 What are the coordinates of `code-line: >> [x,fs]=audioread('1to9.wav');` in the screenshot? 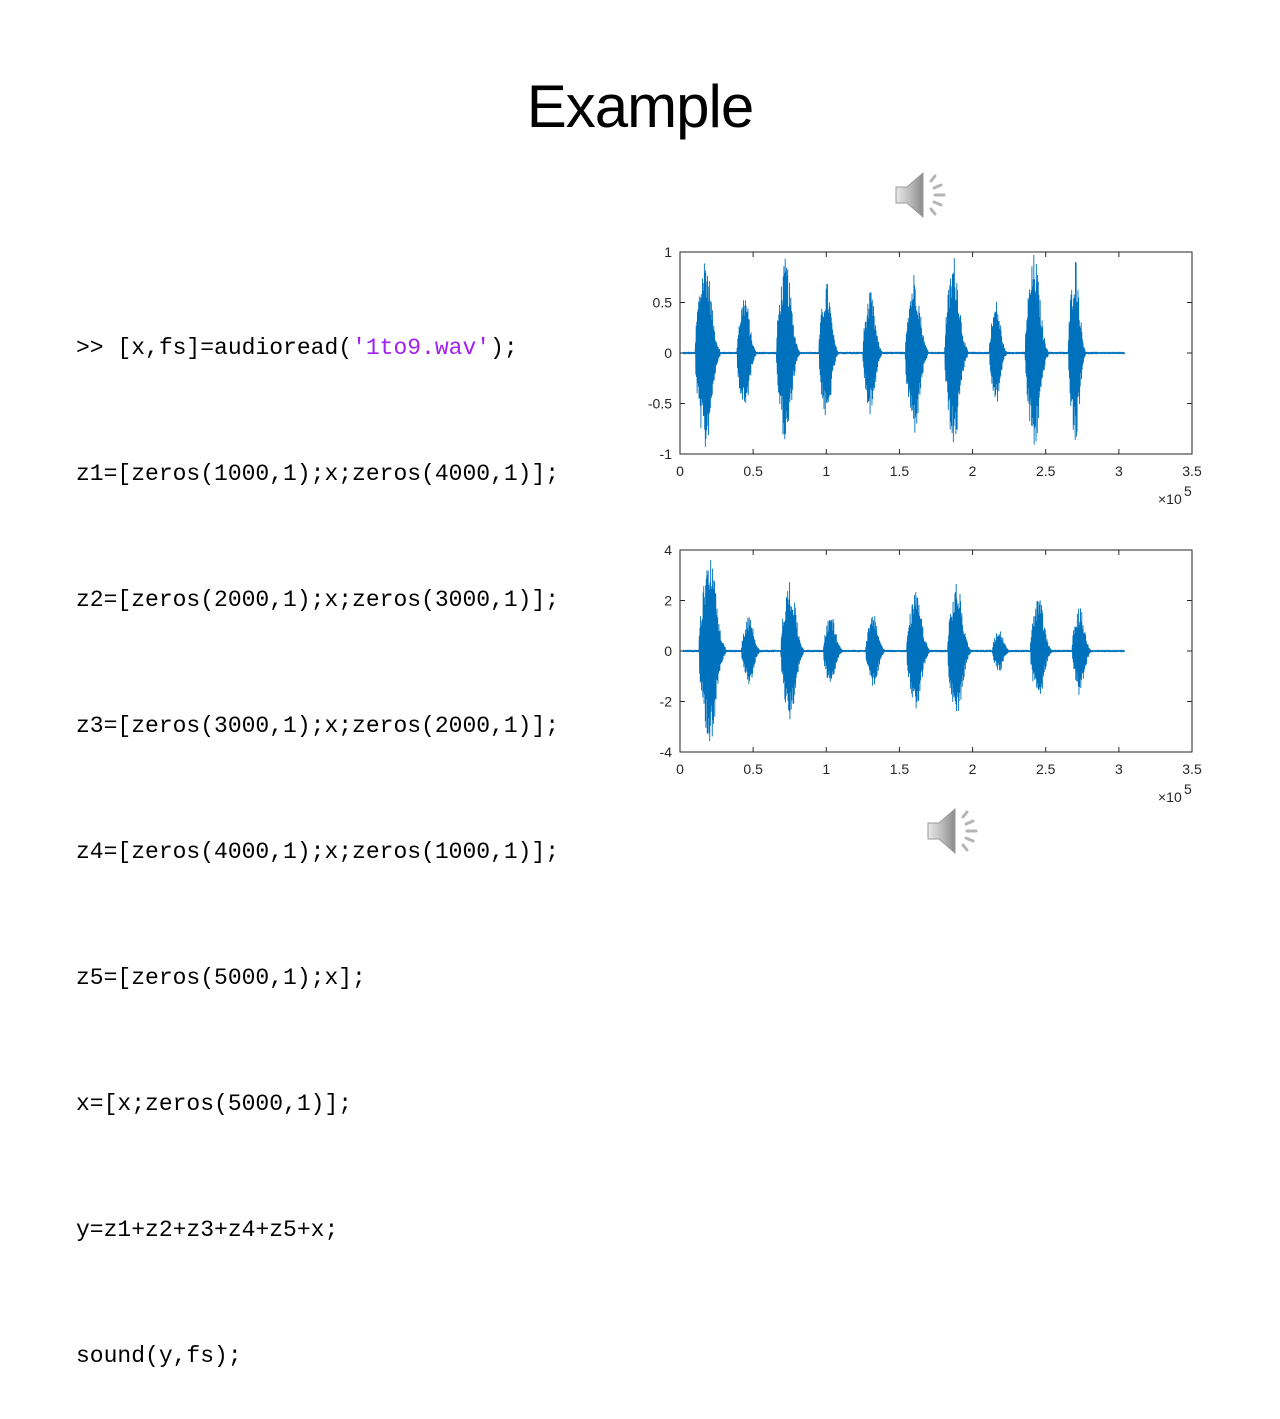 It's located at (317, 348).